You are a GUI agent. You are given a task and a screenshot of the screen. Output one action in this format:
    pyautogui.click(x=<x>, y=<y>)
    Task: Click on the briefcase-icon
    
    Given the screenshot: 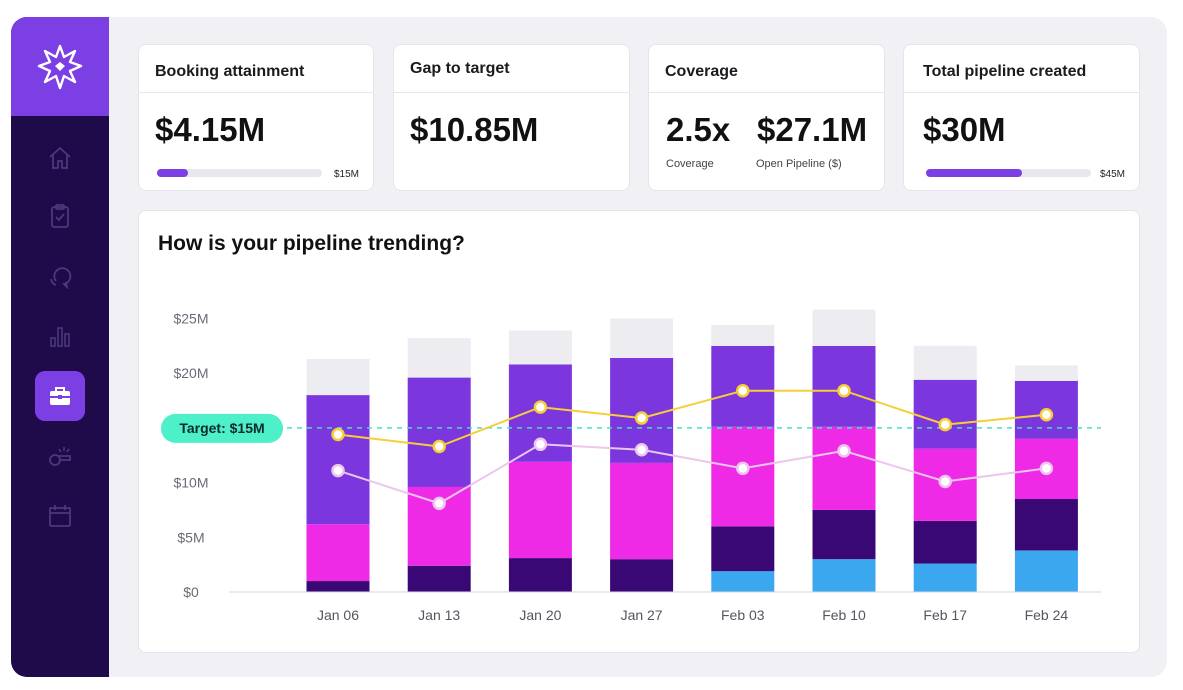 What is the action you would take?
    pyautogui.click(x=60, y=396)
    